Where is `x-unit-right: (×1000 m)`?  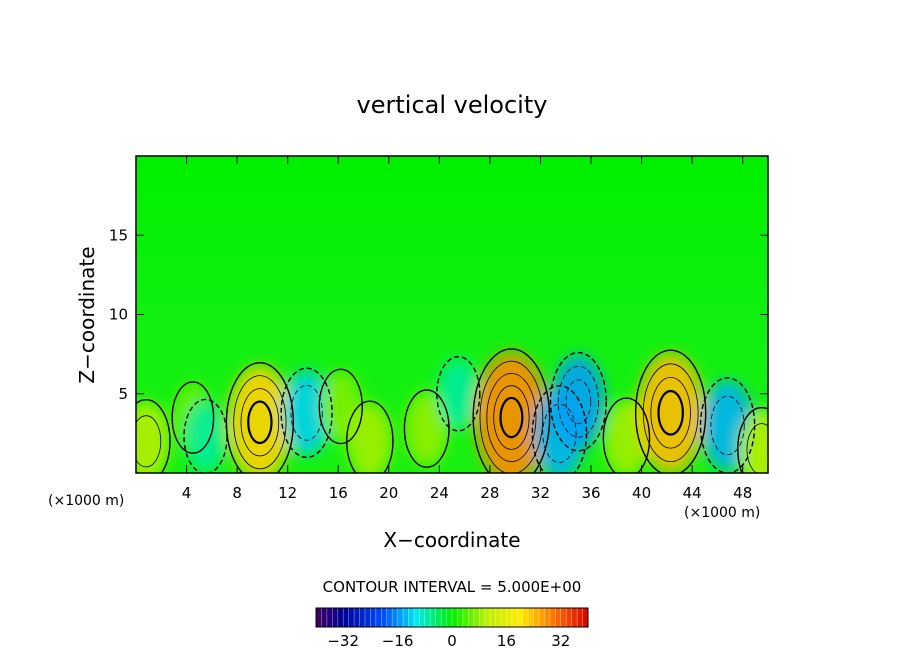 x-unit-right: (×1000 m) is located at coordinates (722, 513).